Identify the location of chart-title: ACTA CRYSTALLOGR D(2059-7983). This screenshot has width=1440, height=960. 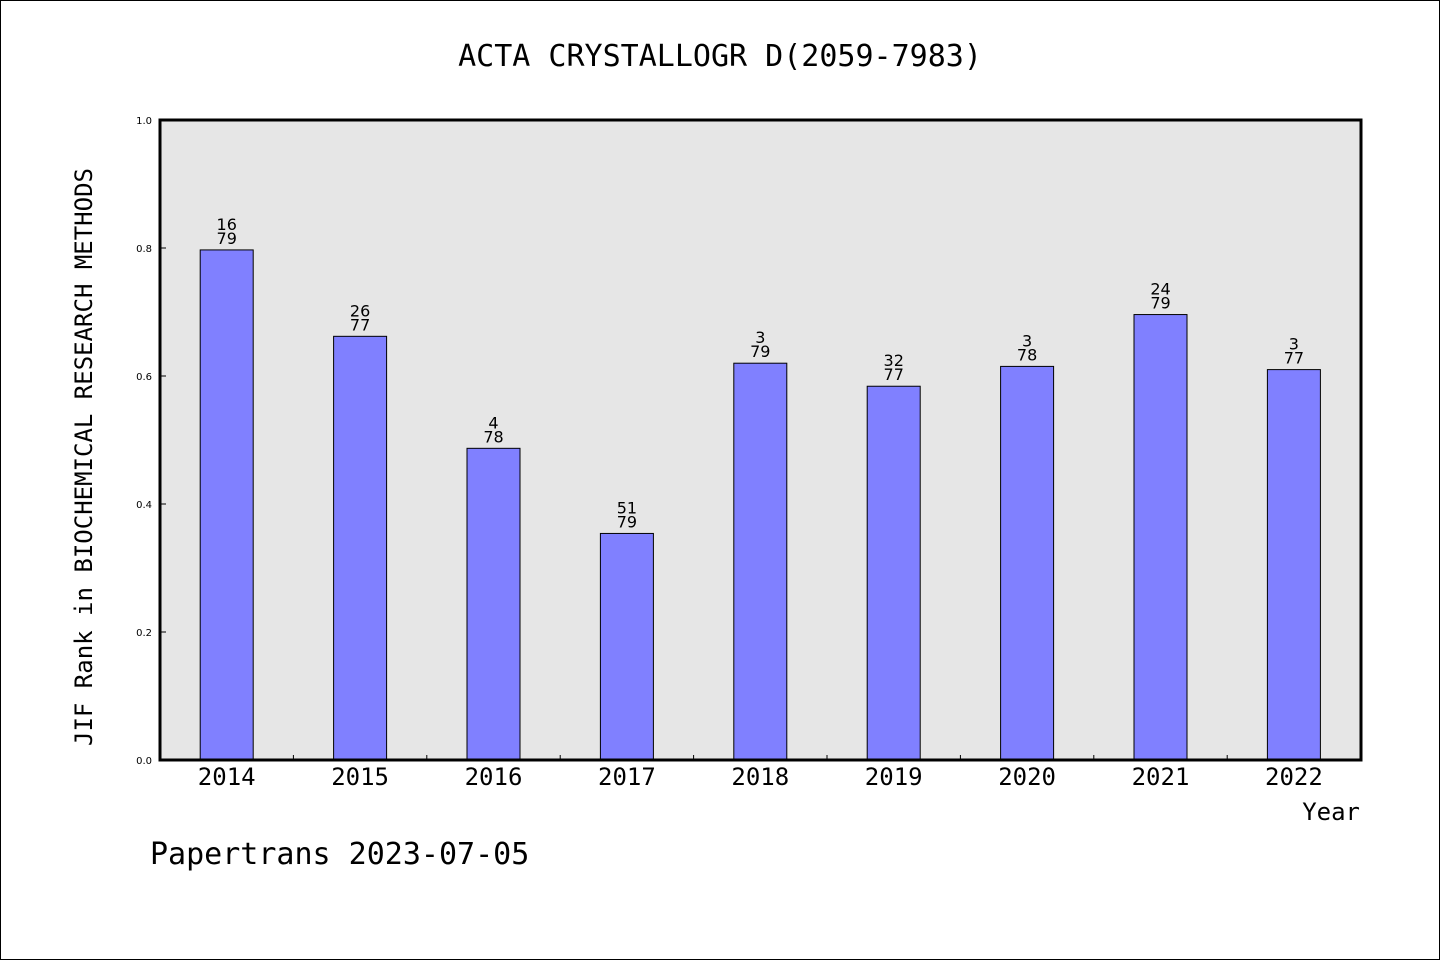
(720, 56).